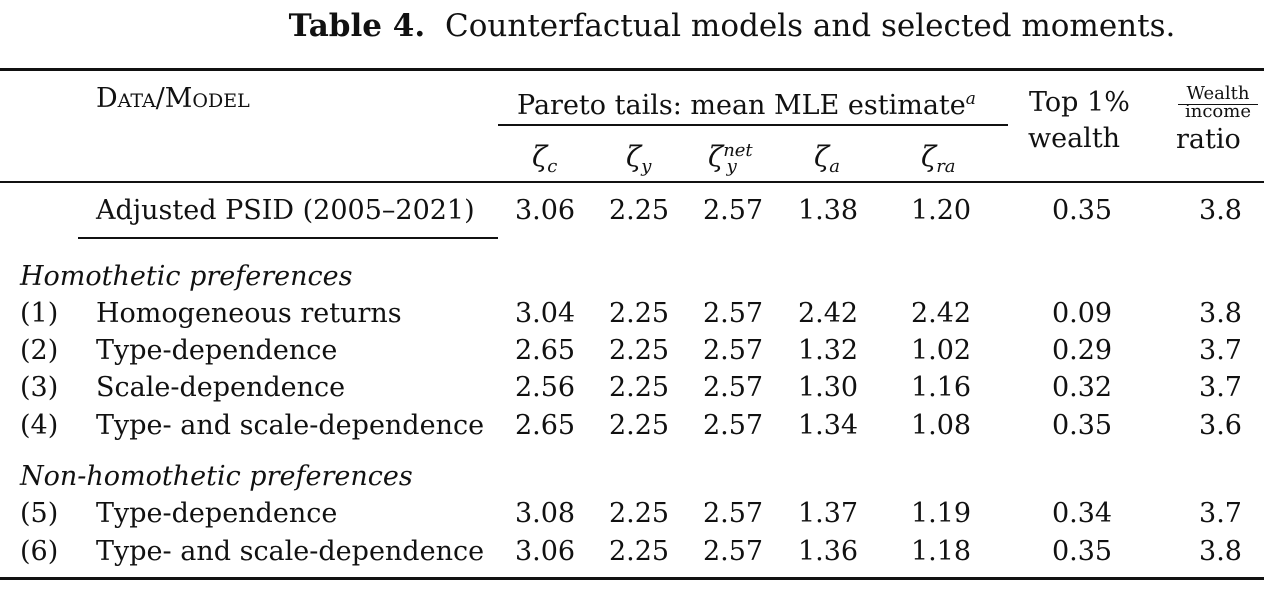  I want to click on row-value: 1.36, so click(828, 551).